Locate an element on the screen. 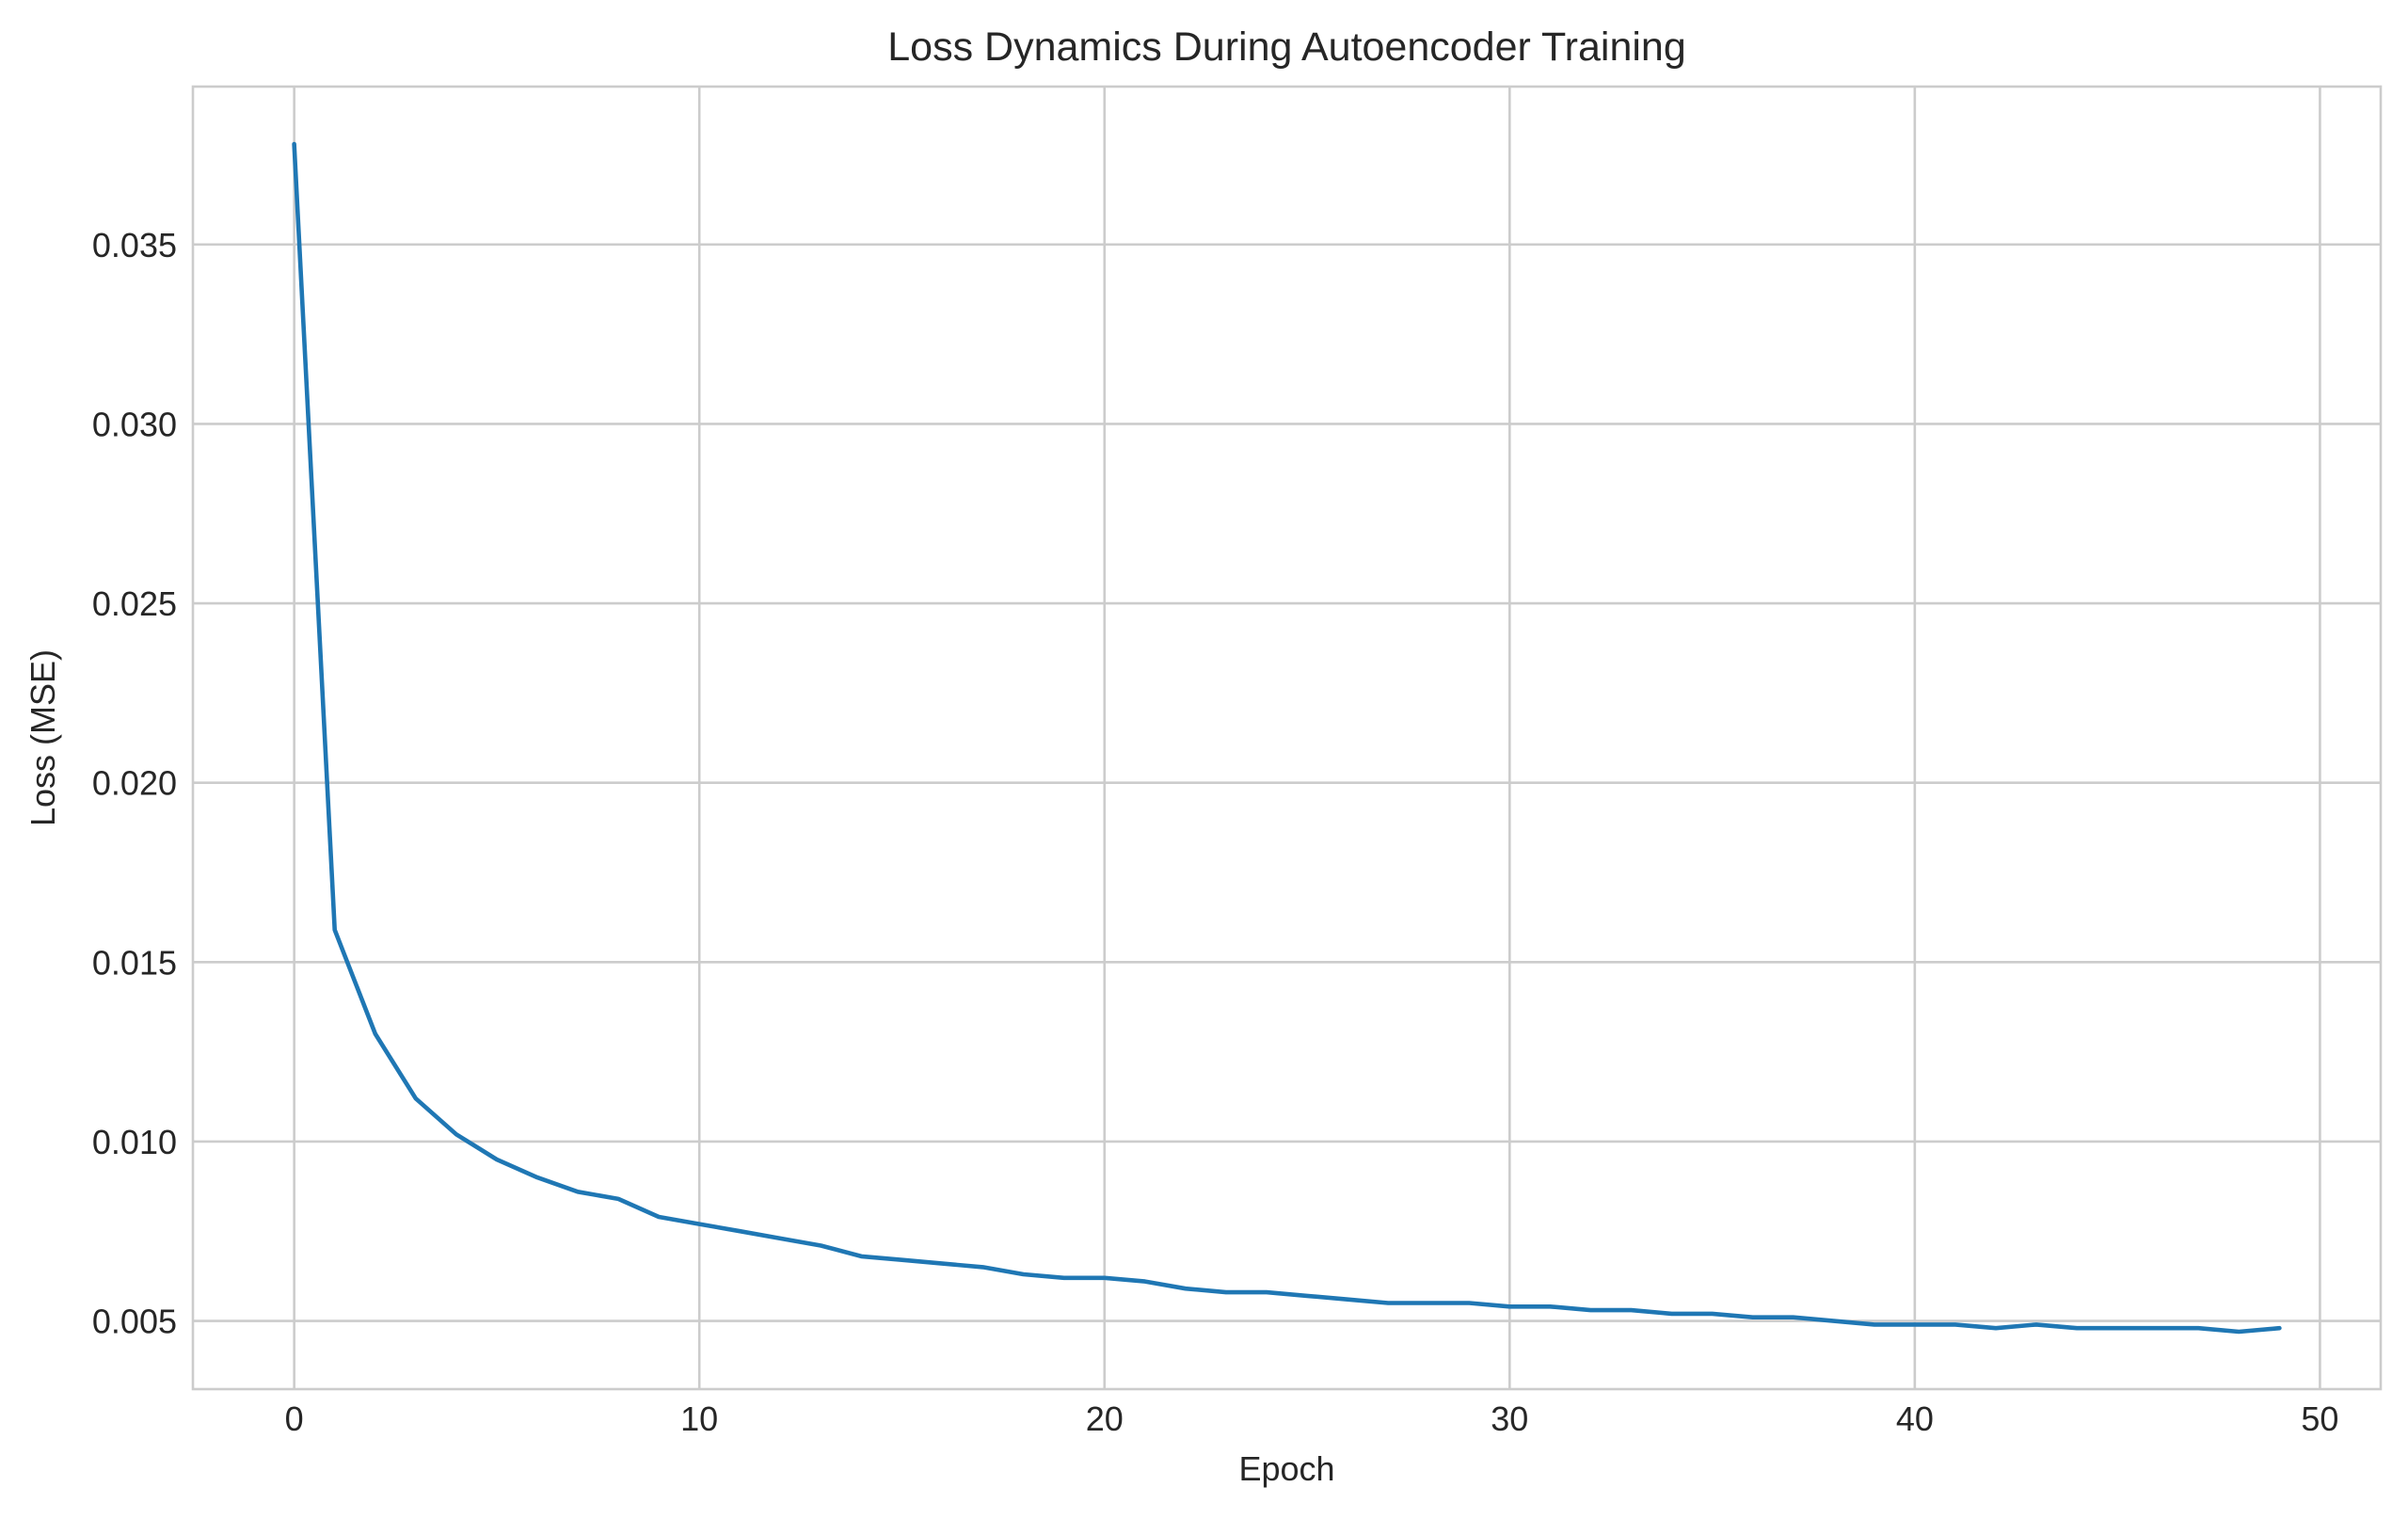 The width and height of the screenshot is (2408, 1519). y-tick-labels: 0.005 0.010 0.015 0.020 0.025 0.030 0.035 is located at coordinates (134, 784).